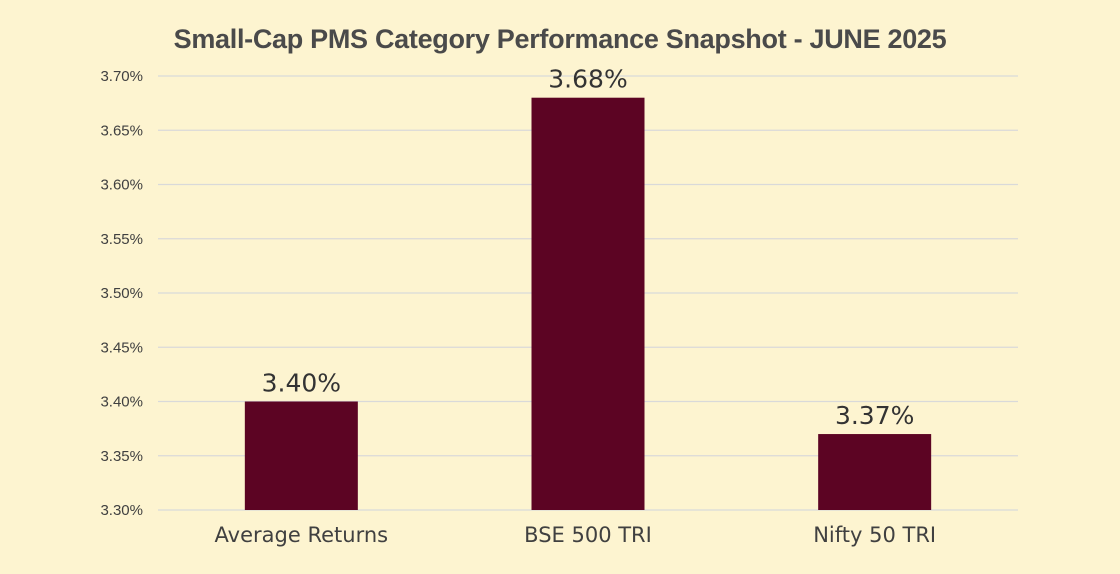 This screenshot has width=1120, height=574. What do you see at coordinates (121, 347) in the screenshot?
I see `y-tick-label: 3.45%` at bounding box center [121, 347].